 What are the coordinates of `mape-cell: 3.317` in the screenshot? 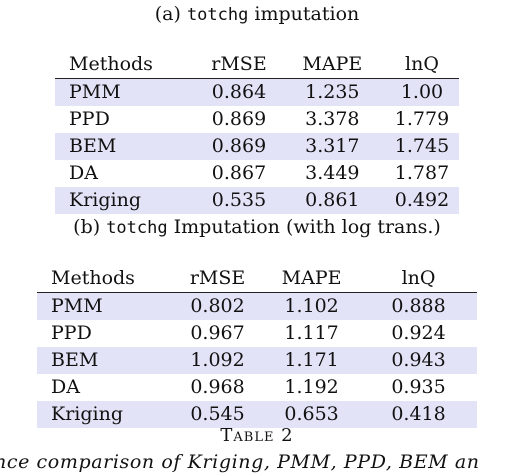 It's located at (332, 146).